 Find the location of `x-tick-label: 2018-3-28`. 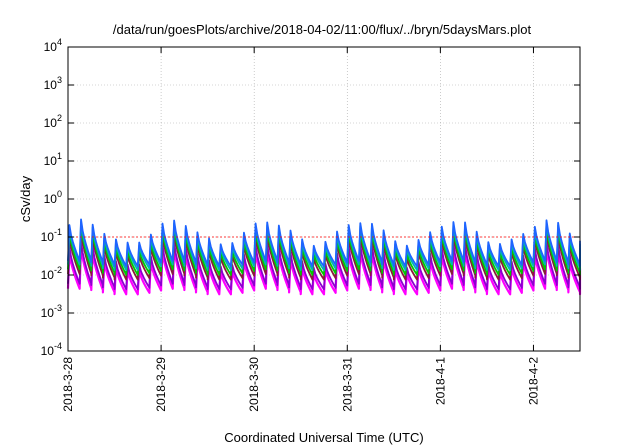

x-tick-label: 2018-3-28 is located at coordinates (68, 384).